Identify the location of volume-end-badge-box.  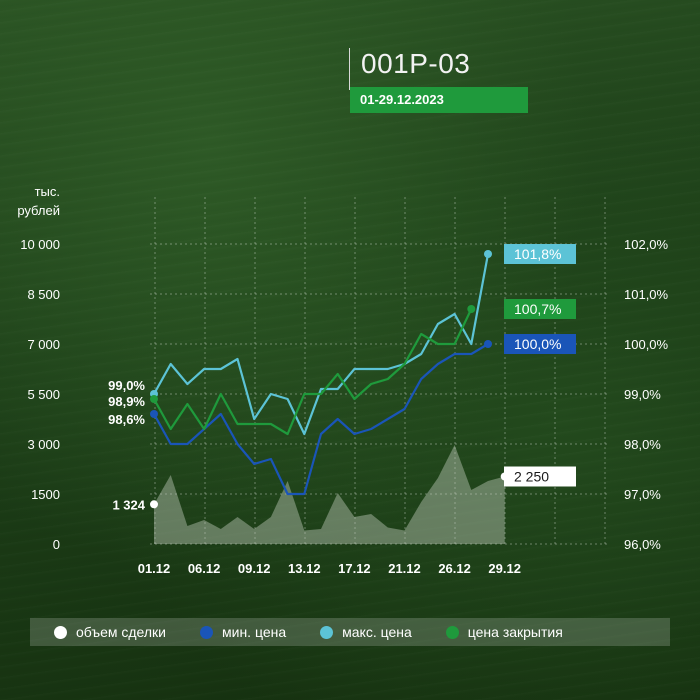
(540, 476).